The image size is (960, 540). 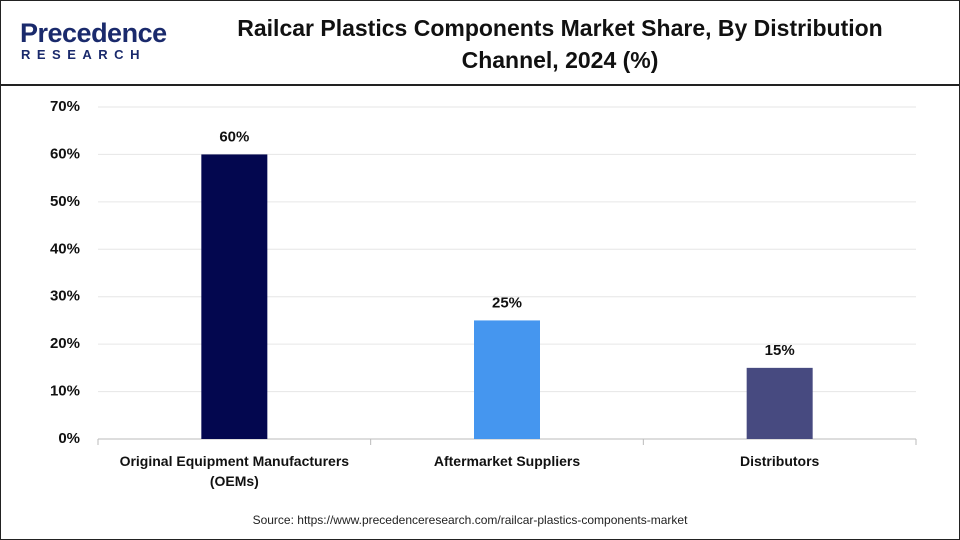 What do you see at coordinates (65, 391) in the screenshot?
I see `y-tick-label: 10%` at bounding box center [65, 391].